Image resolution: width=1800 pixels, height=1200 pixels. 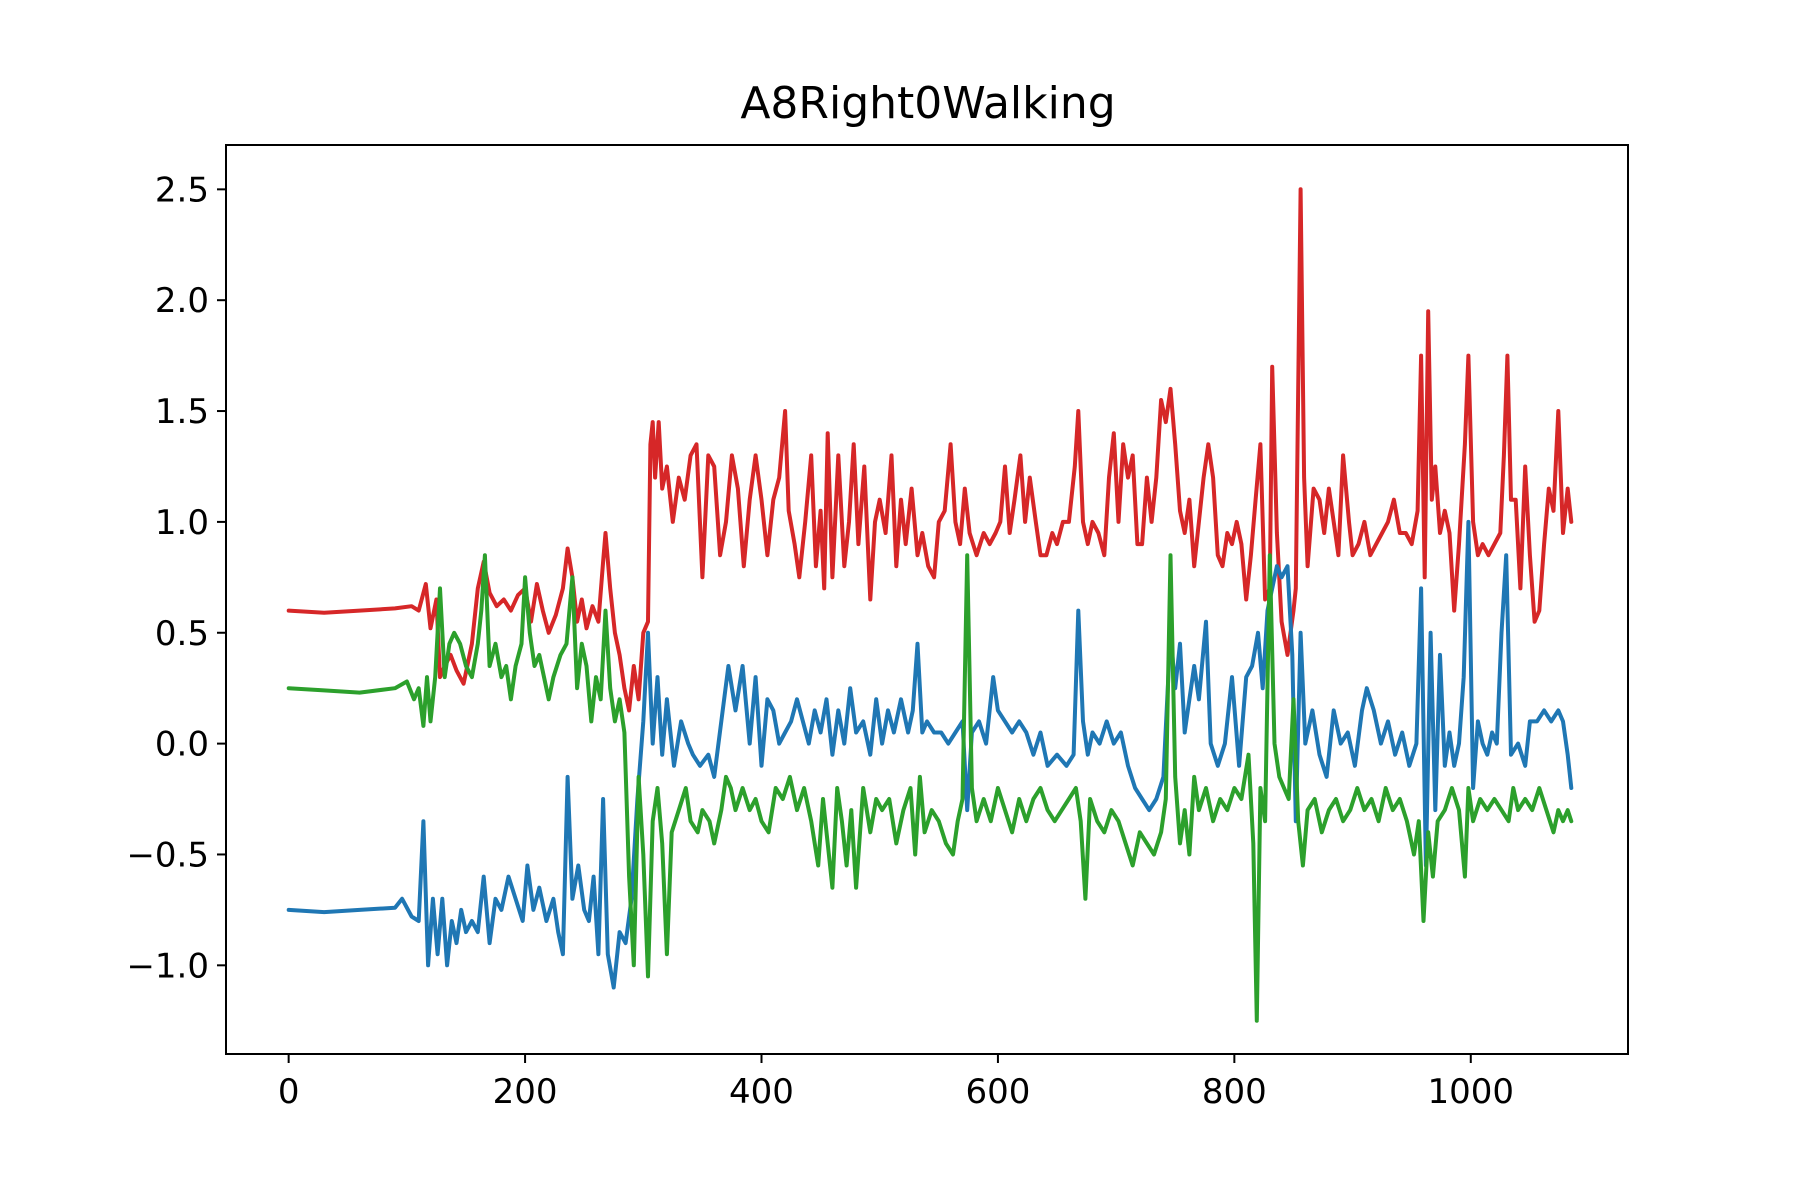 I want to click on y-tick-label: −0.5, so click(x=167, y=855).